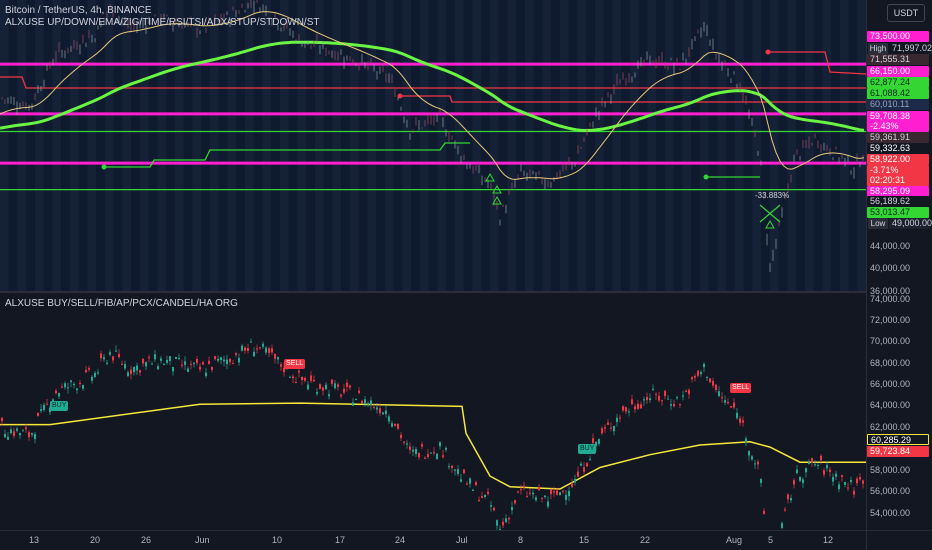 The image size is (932, 550). Describe the element at coordinates (433, 82) in the screenshot. I see `stop-line` at that location.